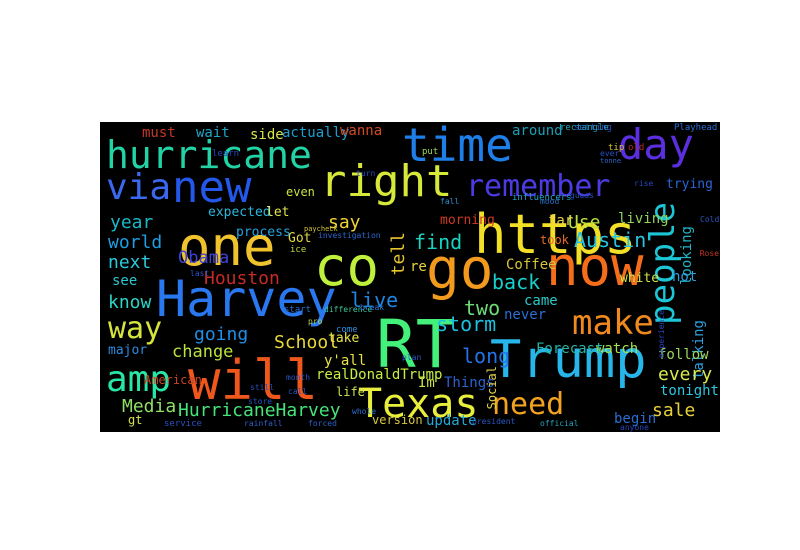 This screenshot has height=550, width=800. I want to click on cloud-word: Playhead, so click(696, 128).